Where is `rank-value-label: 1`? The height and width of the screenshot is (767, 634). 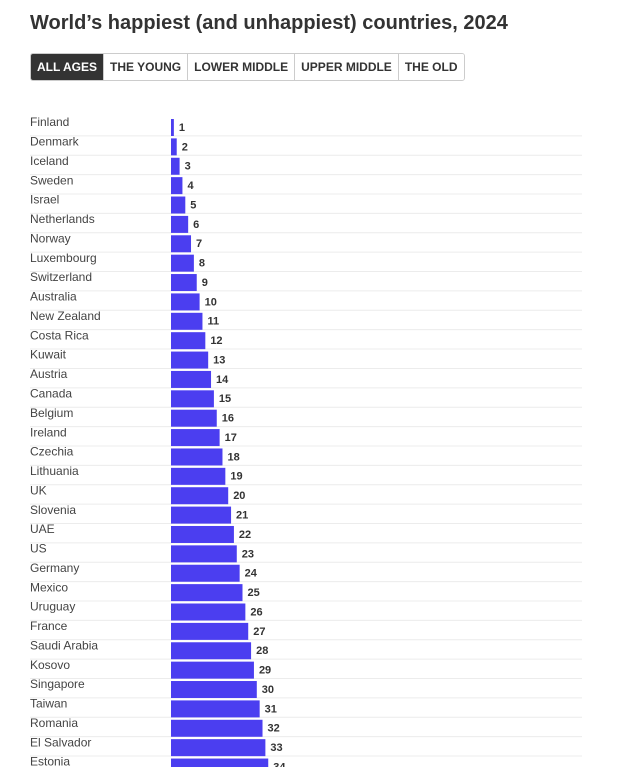
rank-value-label: 1 is located at coordinates (182, 128).